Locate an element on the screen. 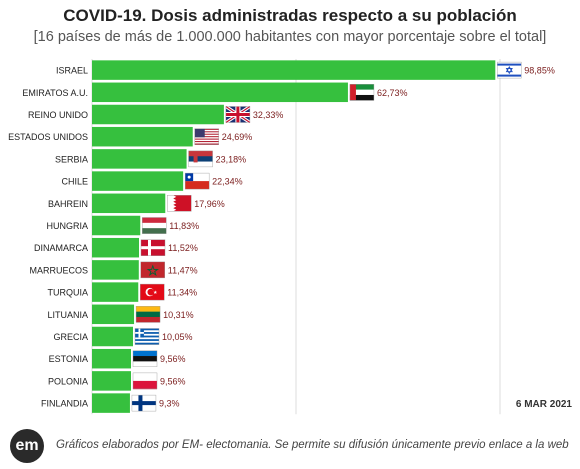 The width and height of the screenshot is (580, 469). lithuania-flag is located at coordinates (148, 314).